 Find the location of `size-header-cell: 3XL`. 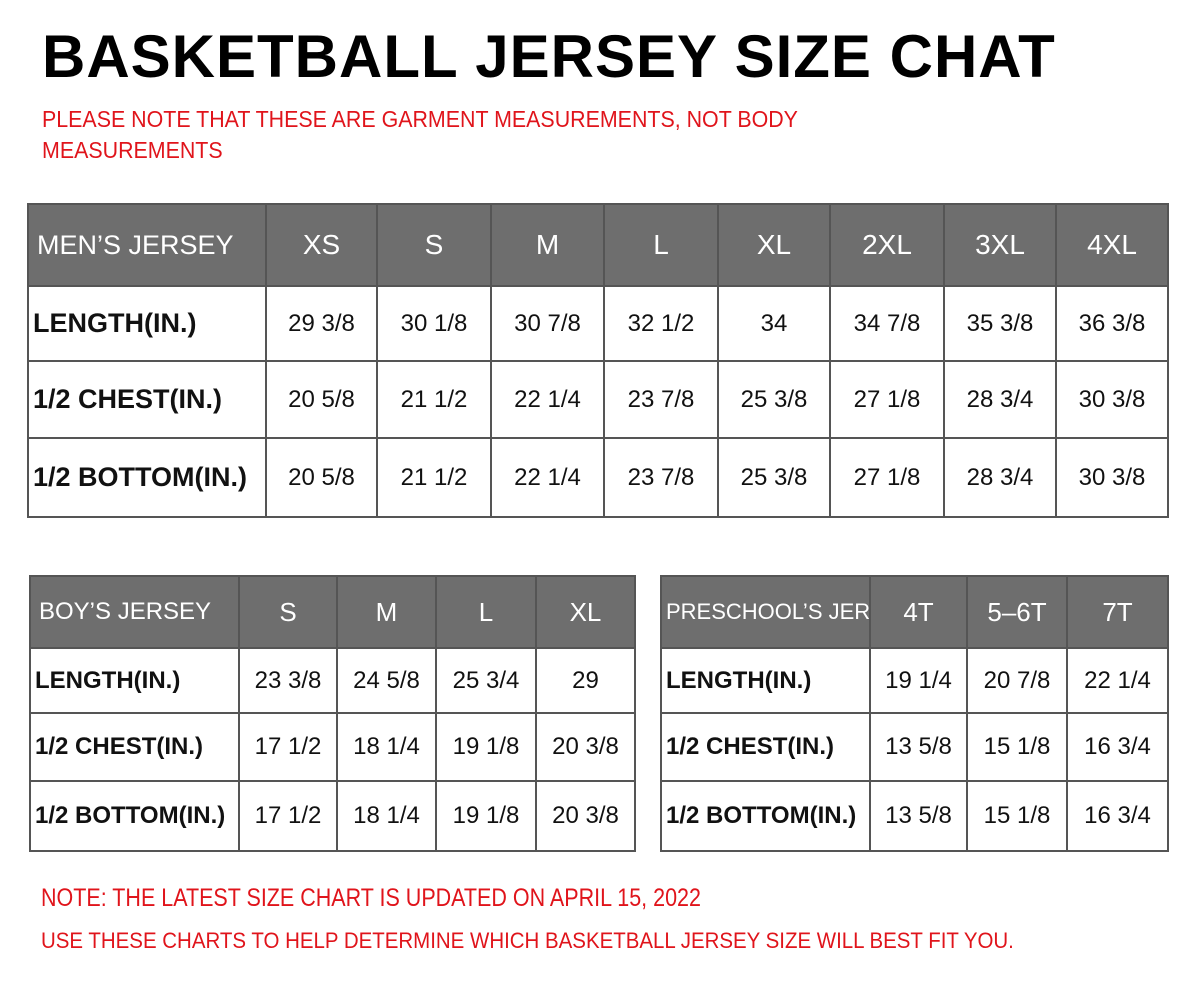

size-header-cell: 3XL is located at coordinates (1000, 245).